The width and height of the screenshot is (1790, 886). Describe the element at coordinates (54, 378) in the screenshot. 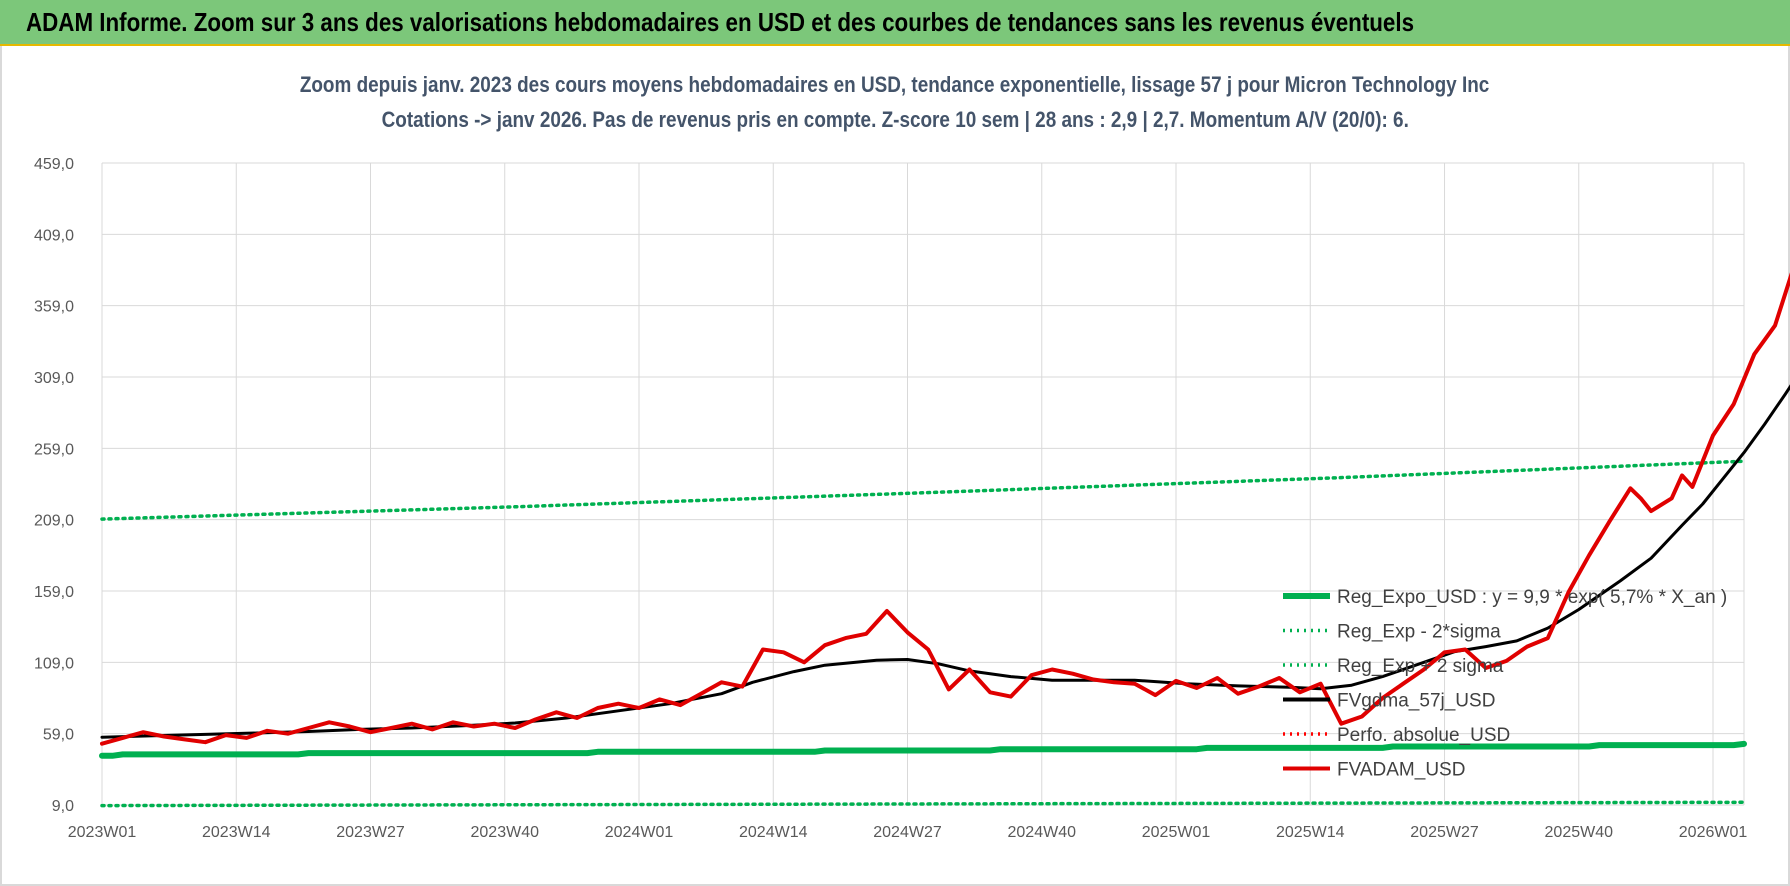

I see `y-tick-label-3: 309,0` at that location.